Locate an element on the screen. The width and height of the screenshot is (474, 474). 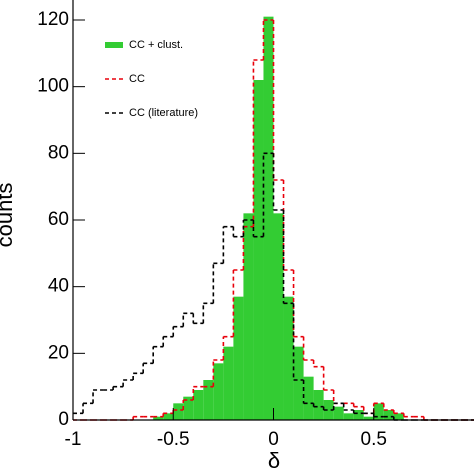
y-tick-label: 100 is located at coordinates (53, 86).